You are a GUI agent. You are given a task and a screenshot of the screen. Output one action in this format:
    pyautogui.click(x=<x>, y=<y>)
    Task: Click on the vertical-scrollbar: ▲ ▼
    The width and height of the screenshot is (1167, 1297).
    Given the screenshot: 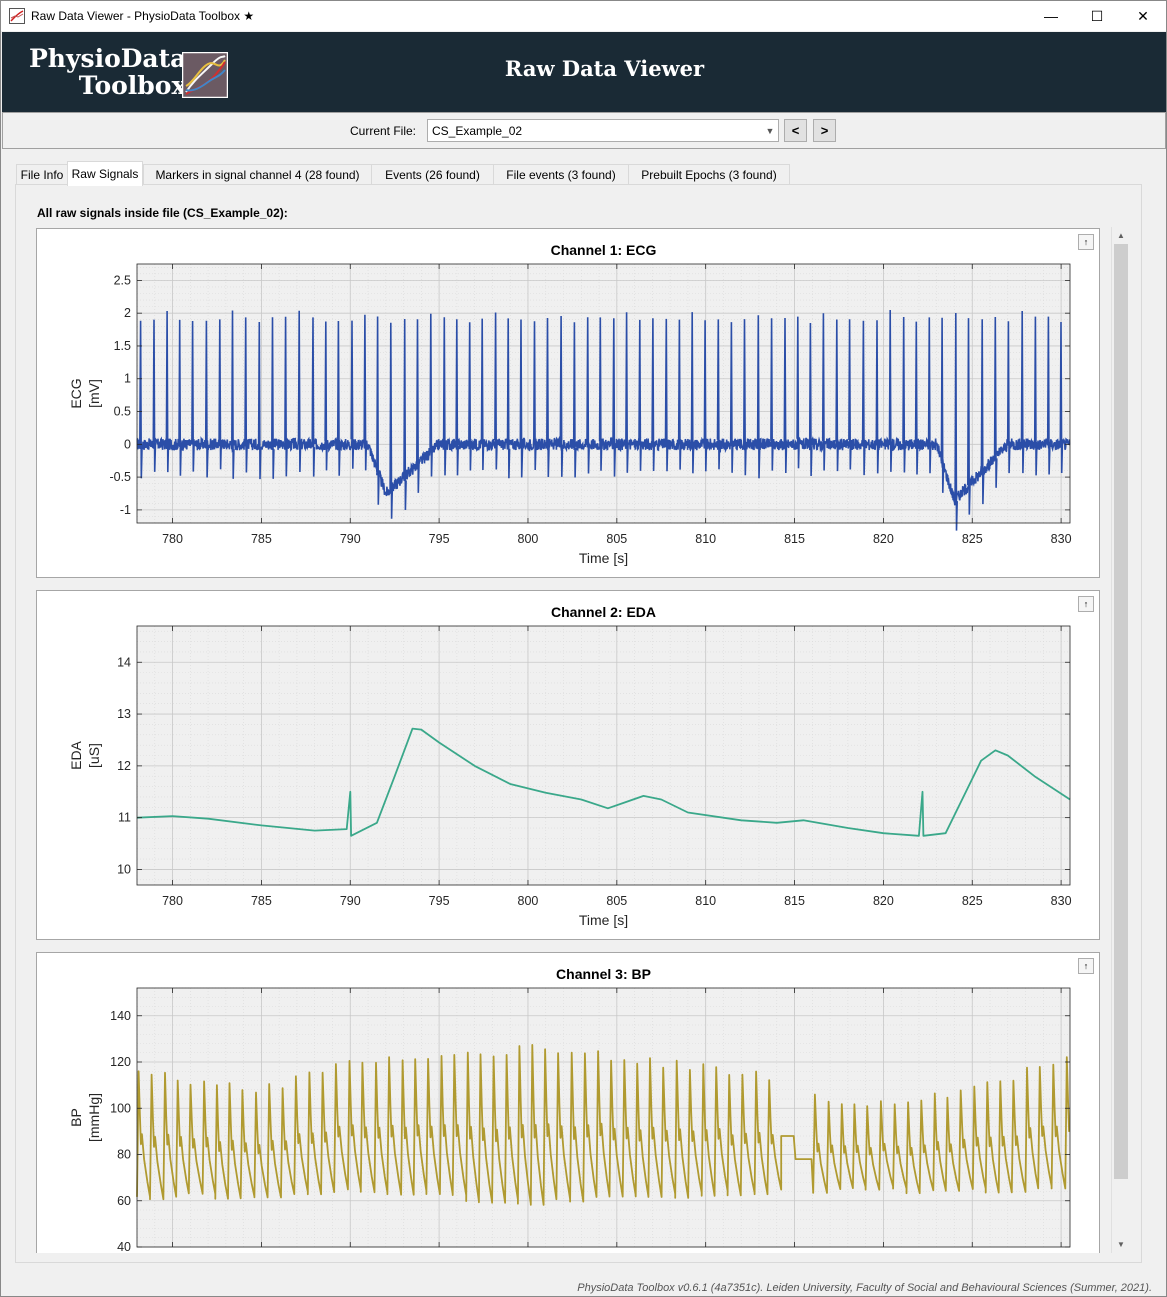 What is the action you would take?
    pyautogui.click(x=1120, y=740)
    